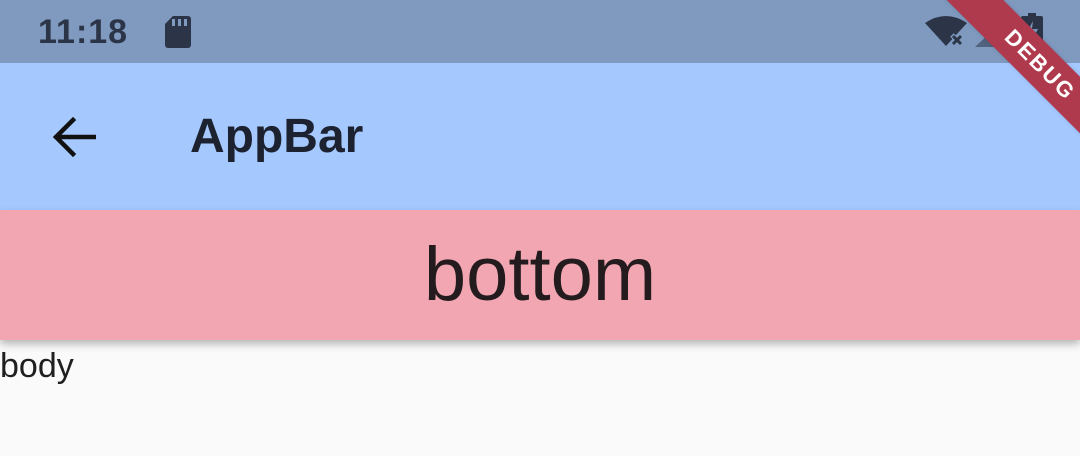 This screenshot has width=1080, height=456. What do you see at coordinates (37, 366) in the screenshot?
I see `body-text: body` at bounding box center [37, 366].